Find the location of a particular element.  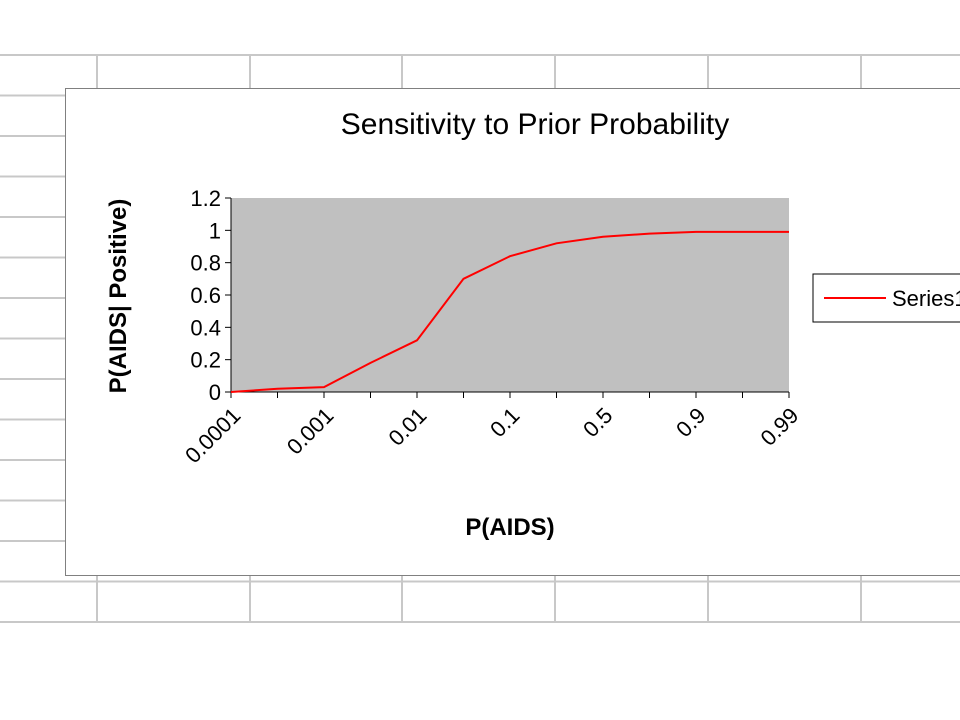

x-axis: 0.0001 0.001 0.01 0.1 0.5 0.9 0.99 is located at coordinates (491, 429).